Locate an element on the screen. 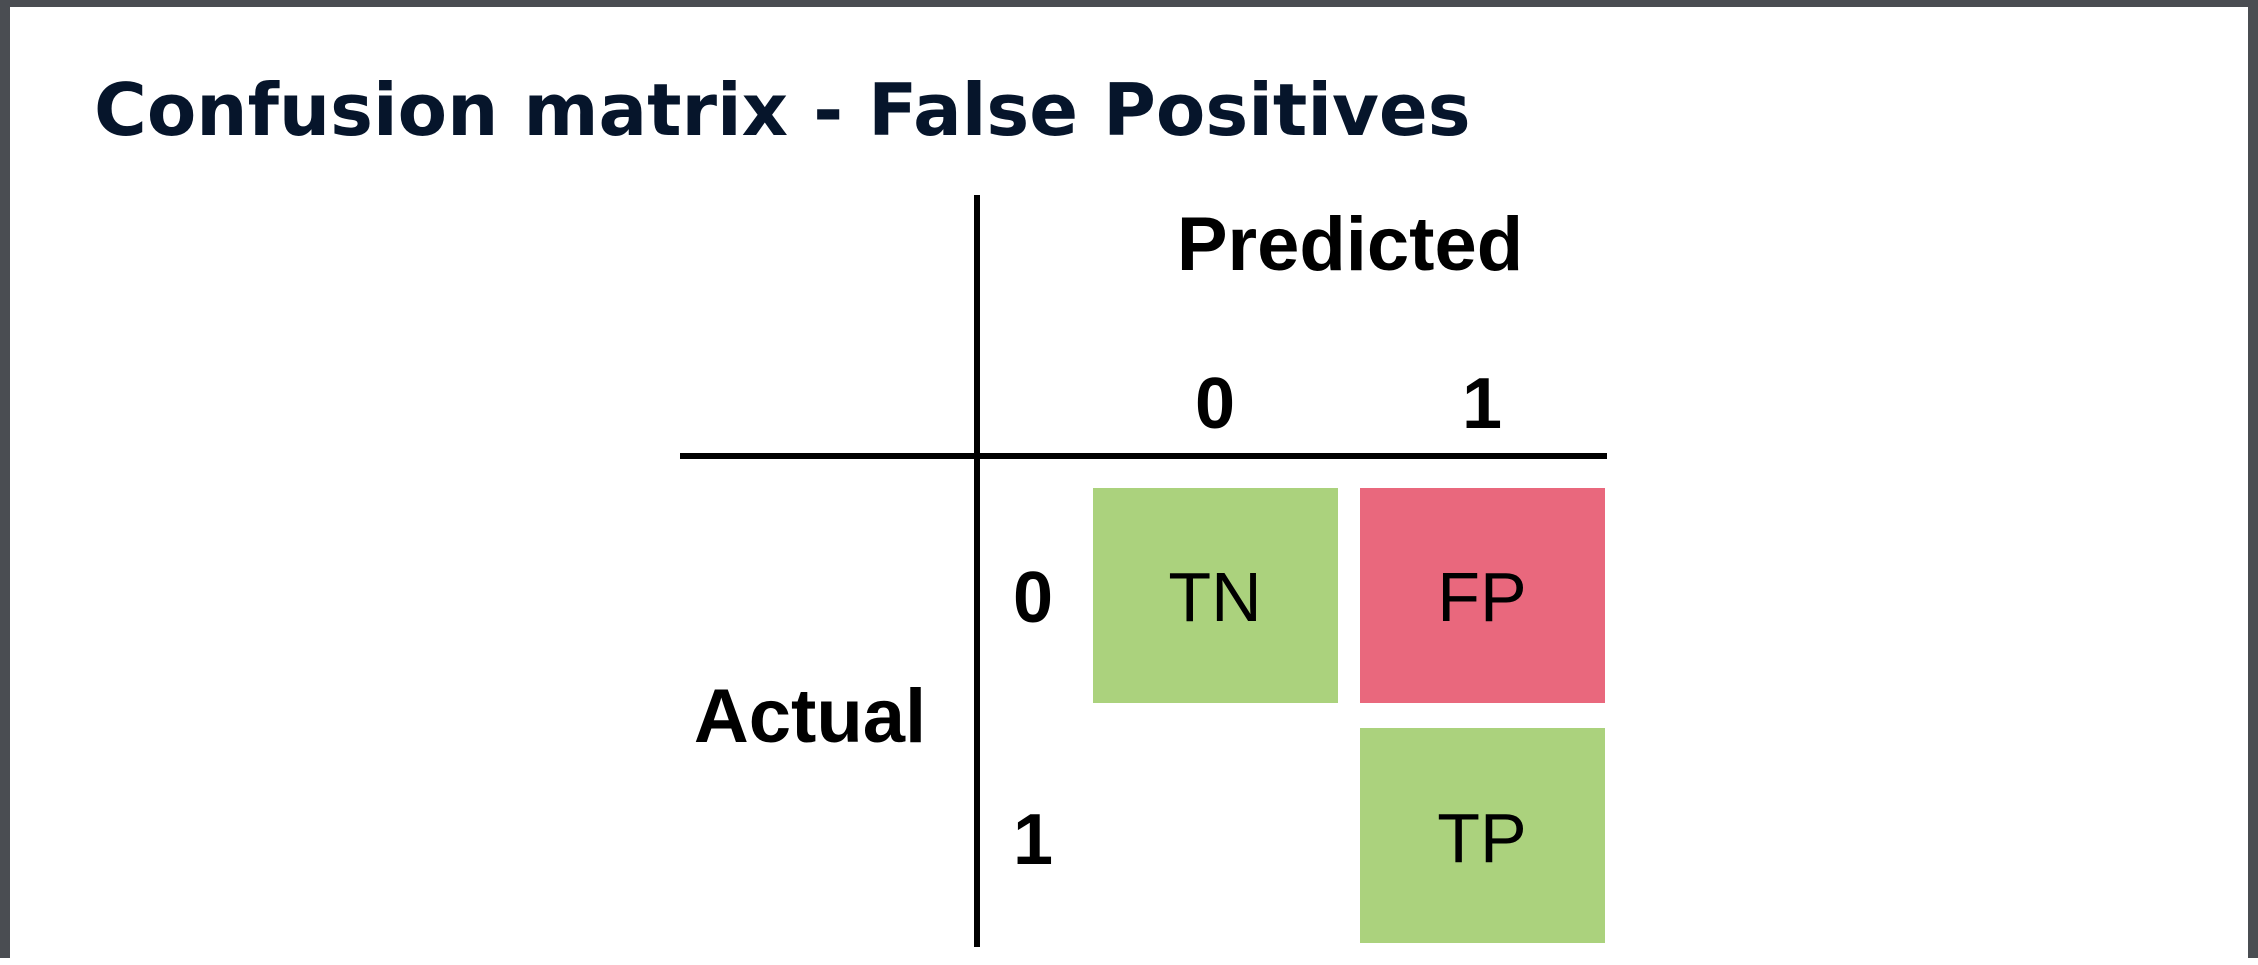 Image resolution: width=2258 pixels, height=965 pixels. predicted-class-0: 0 is located at coordinates (1215, 404).